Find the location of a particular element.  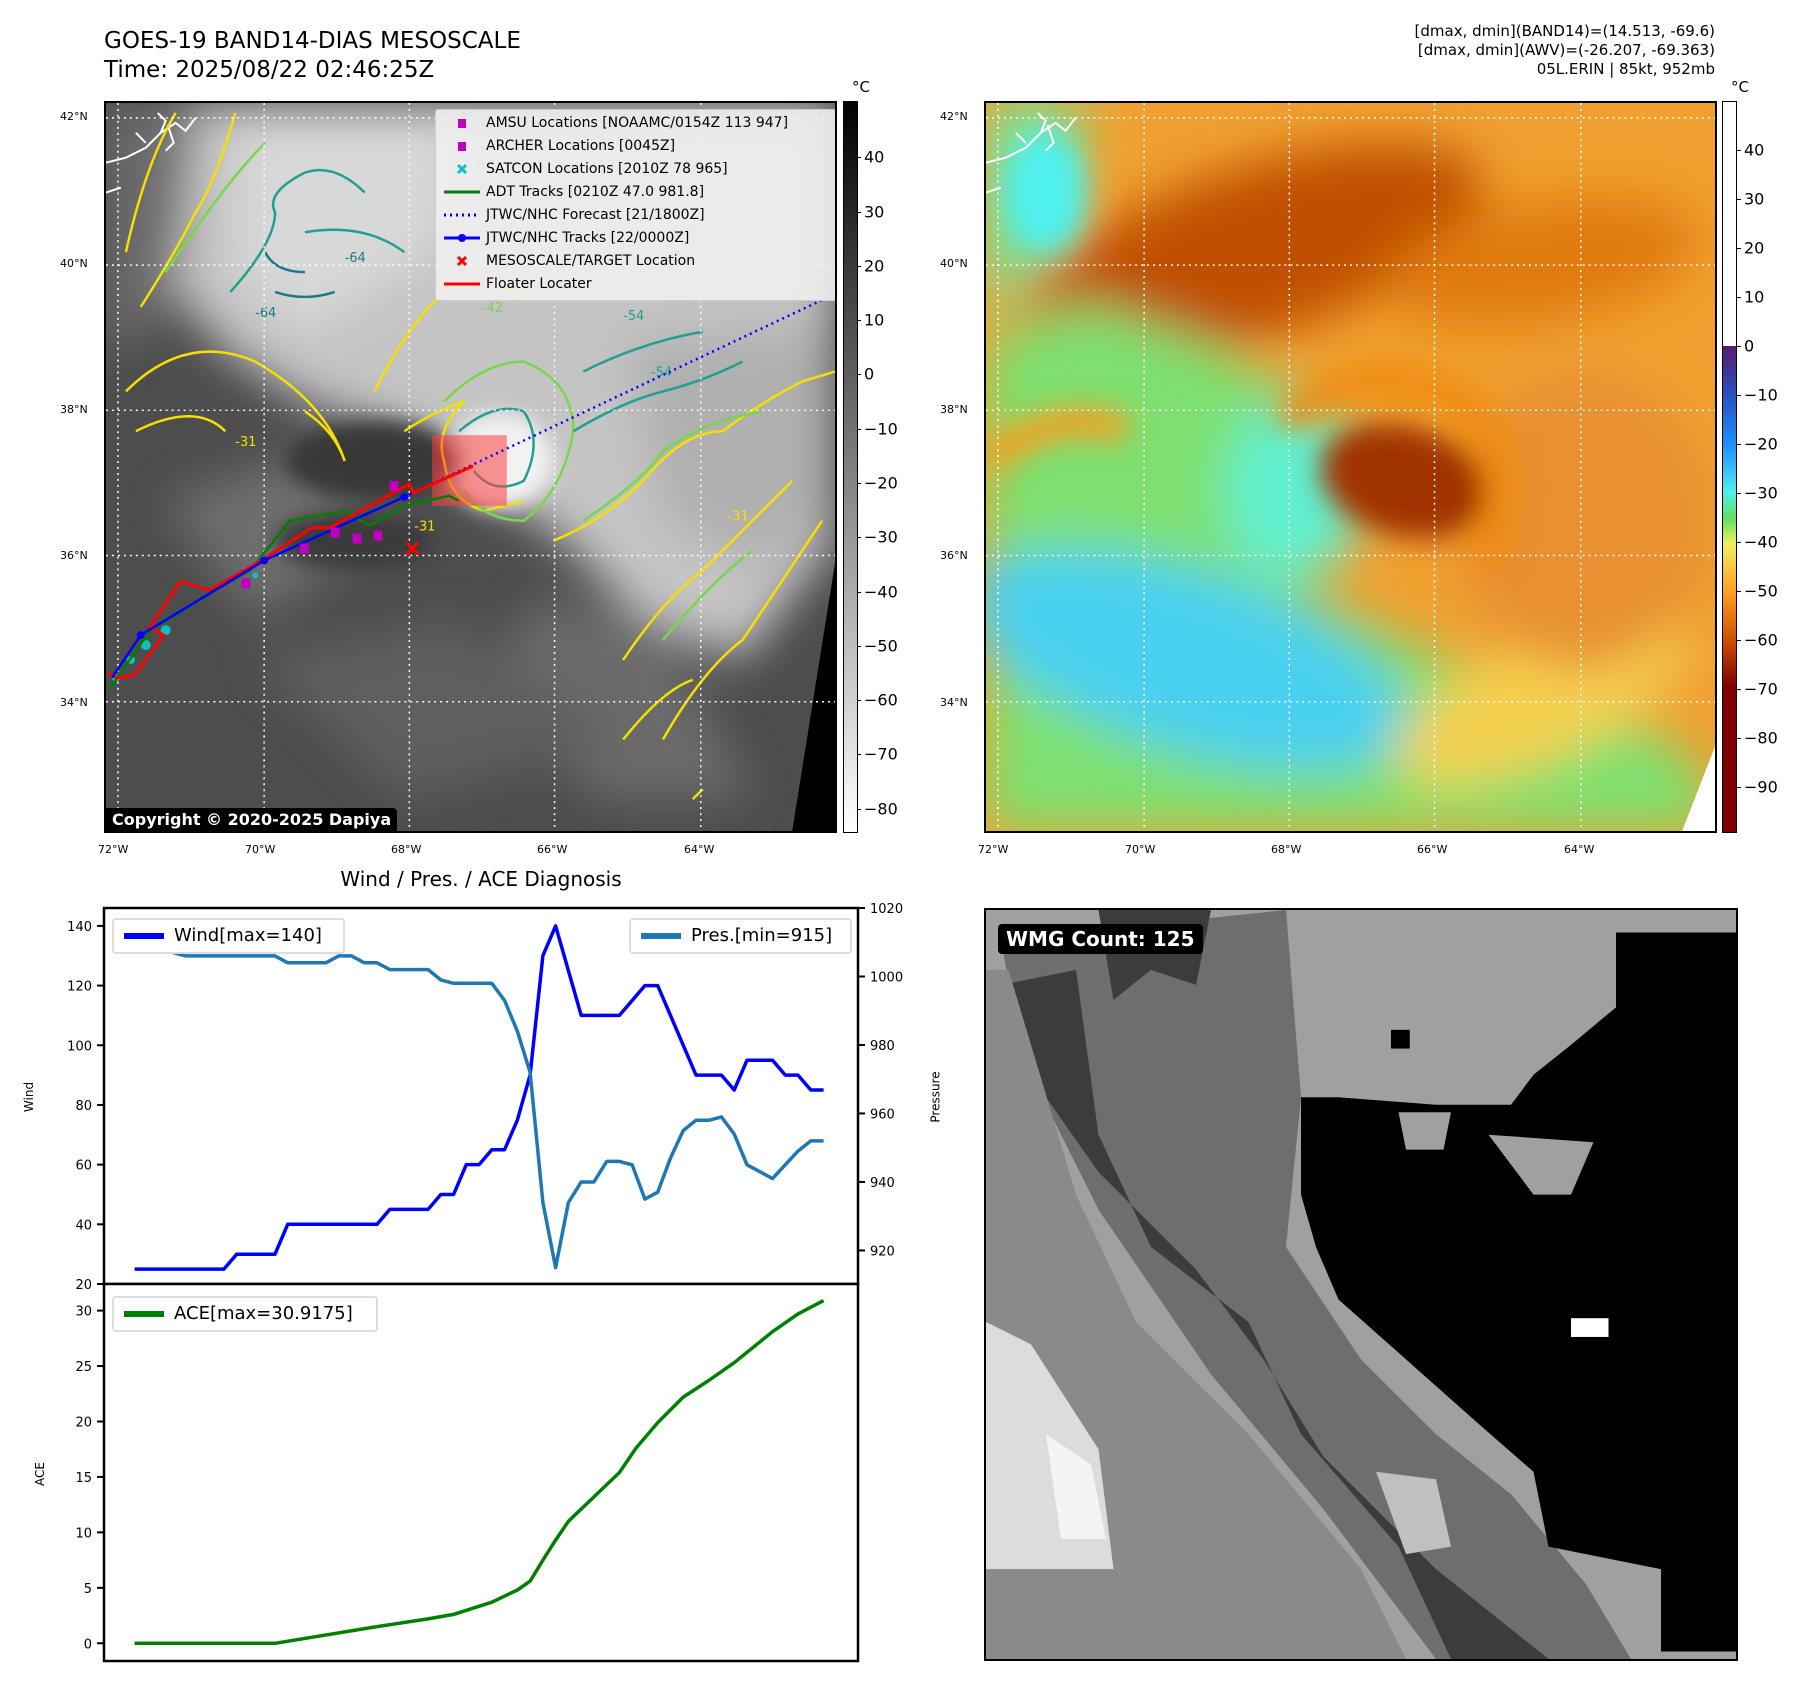

ace-axis-label: ACE is located at coordinates (39, 1474).